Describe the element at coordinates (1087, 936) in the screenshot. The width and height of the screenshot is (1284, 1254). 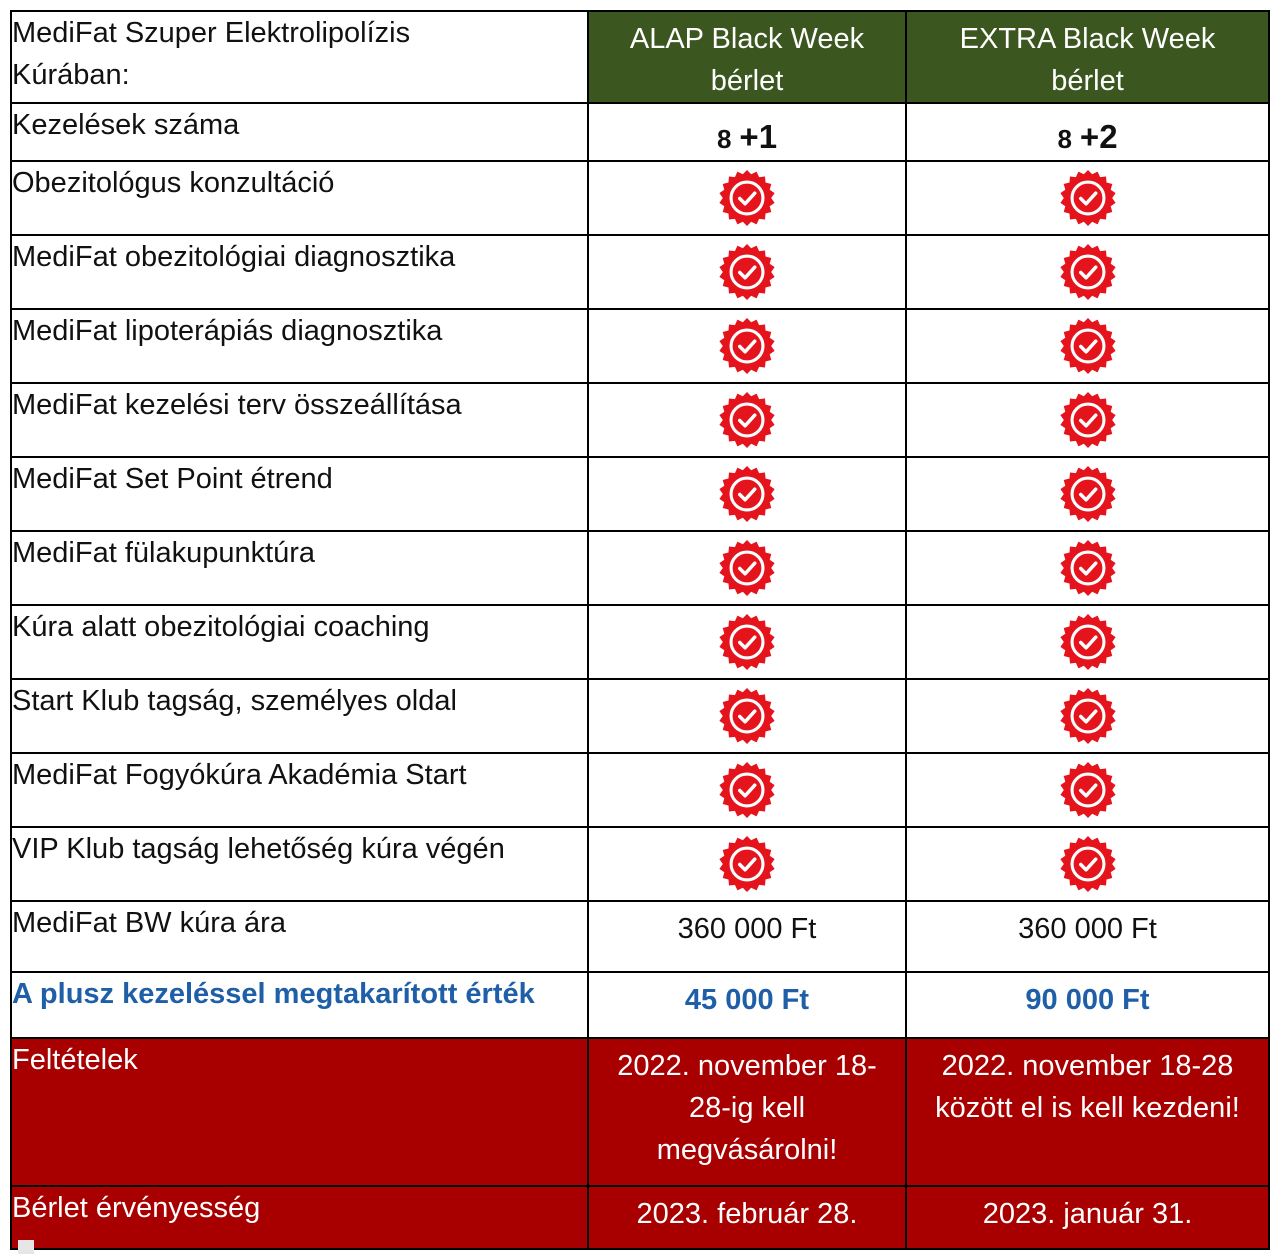
I see `extra-price: 360 000 Ft` at that location.